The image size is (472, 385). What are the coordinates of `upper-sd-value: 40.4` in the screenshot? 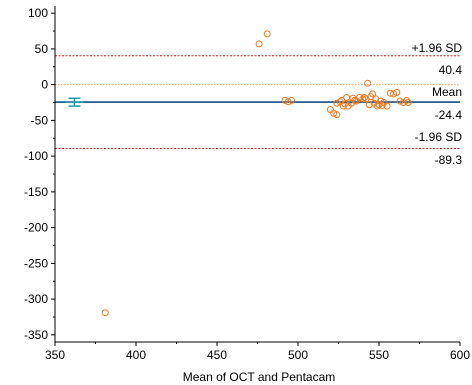 It's located at (451, 70).